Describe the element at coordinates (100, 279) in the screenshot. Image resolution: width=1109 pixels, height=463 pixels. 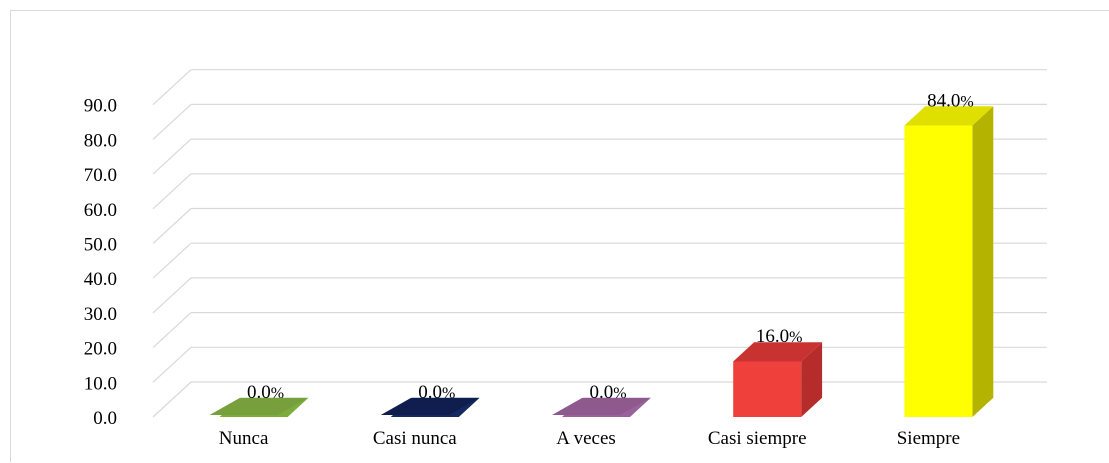
I see `y-tick-label: 40.0` at that location.